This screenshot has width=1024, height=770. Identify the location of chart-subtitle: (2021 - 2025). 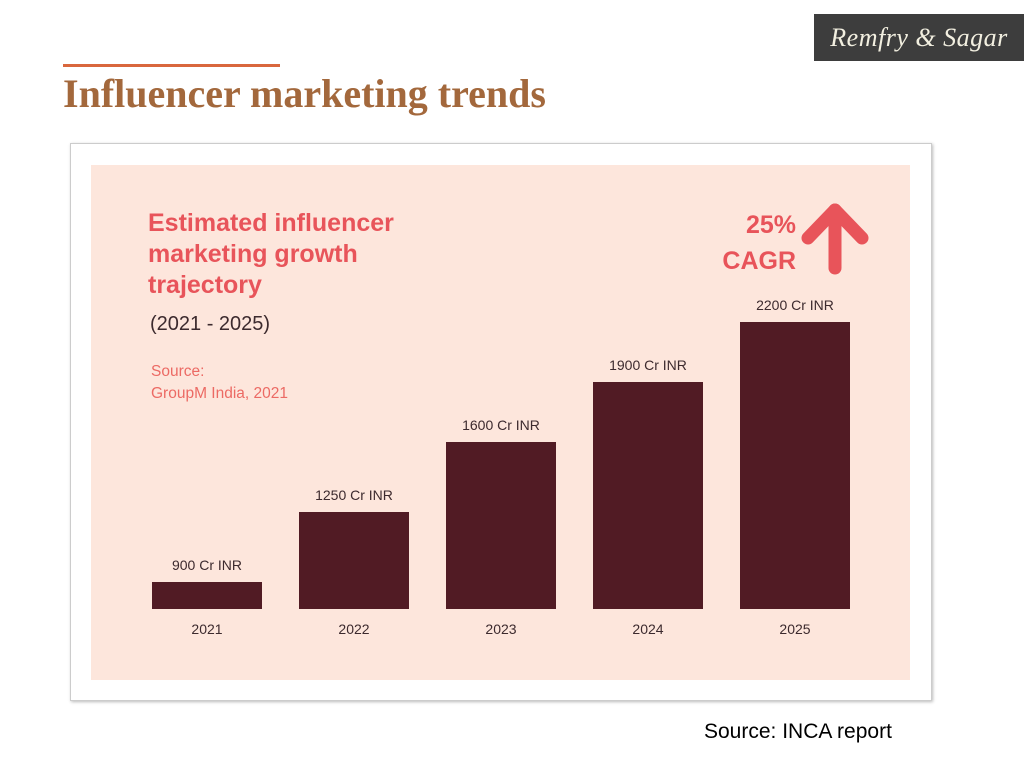
(210, 324).